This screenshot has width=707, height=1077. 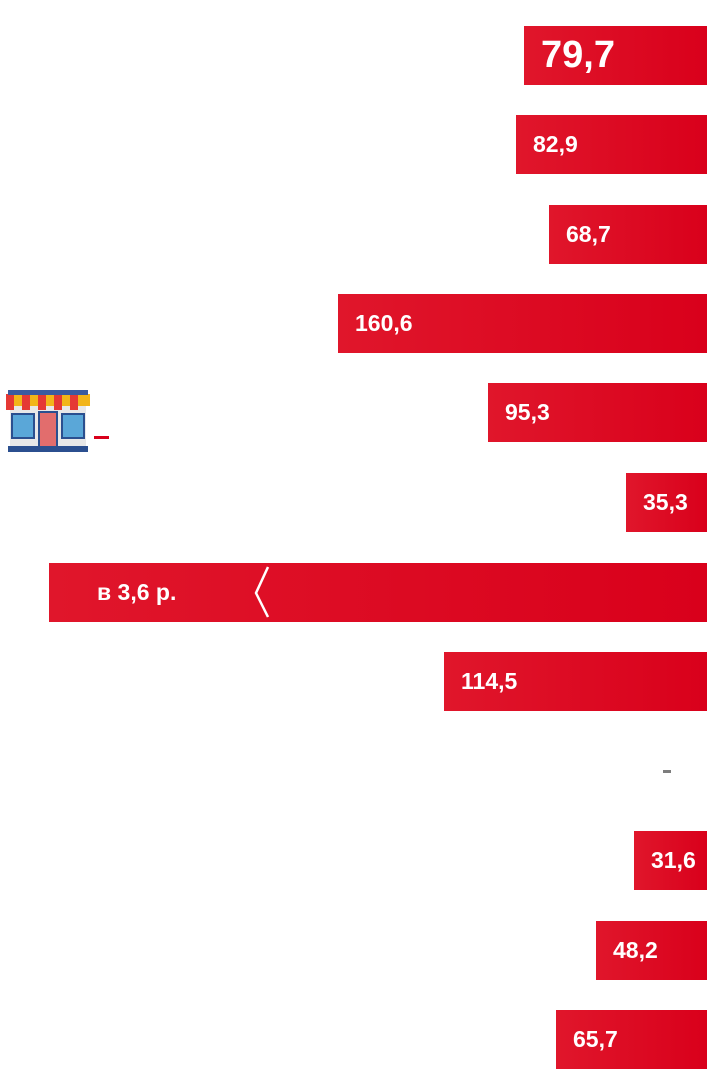 What do you see at coordinates (48, 421) in the screenshot?
I see `store-icon` at bounding box center [48, 421].